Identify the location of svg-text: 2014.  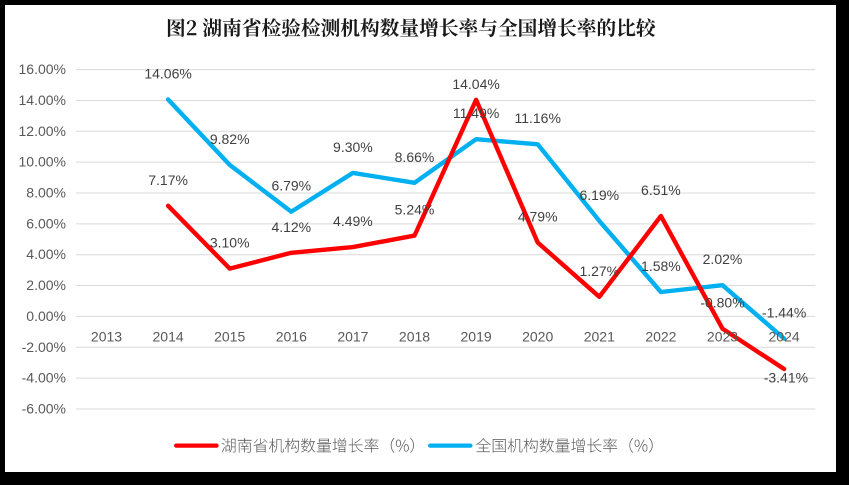
(168, 337).